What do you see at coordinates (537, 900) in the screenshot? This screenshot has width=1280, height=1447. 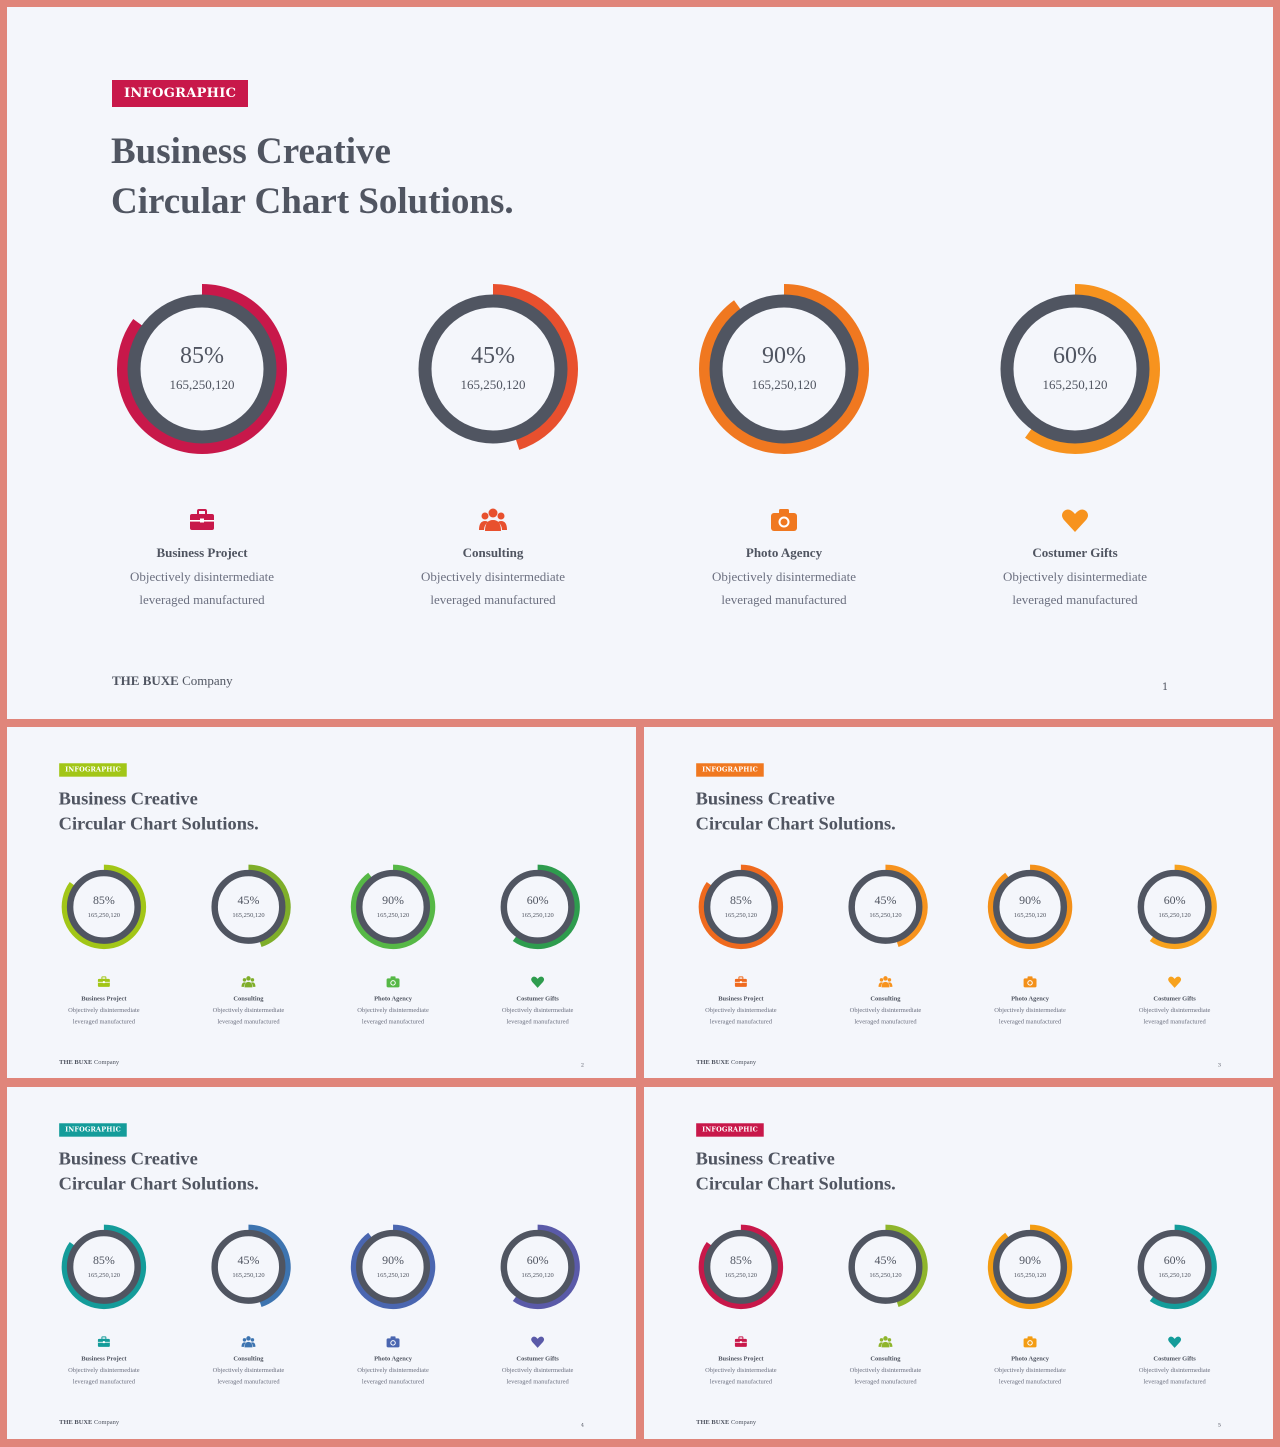 I see `ring-percent: 60%` at bounding box center [537, 900].